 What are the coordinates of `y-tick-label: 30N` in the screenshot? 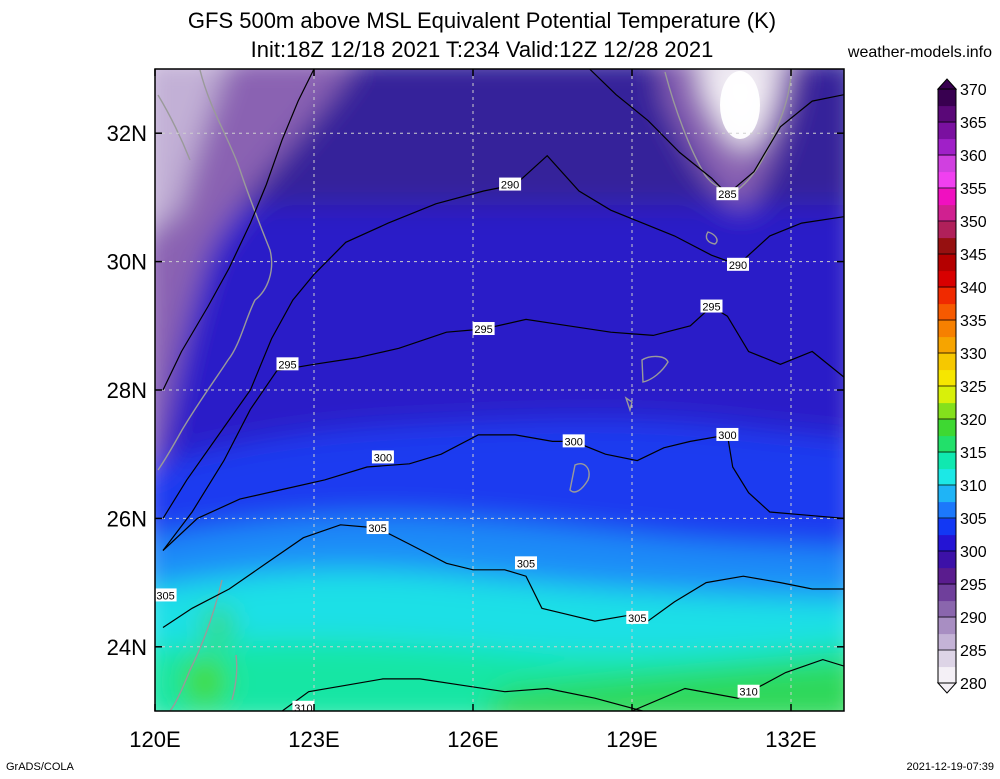 It's located at (127, 262).